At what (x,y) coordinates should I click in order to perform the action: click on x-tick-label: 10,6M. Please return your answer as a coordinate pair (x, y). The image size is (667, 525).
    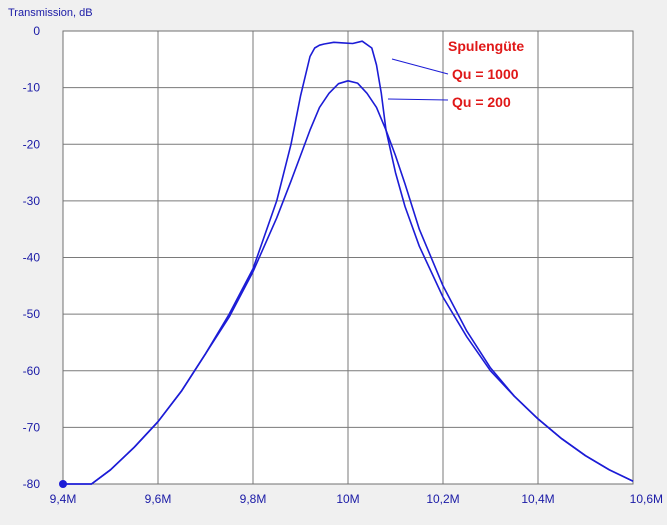
    Looking at the image, I should click on (646, 499).